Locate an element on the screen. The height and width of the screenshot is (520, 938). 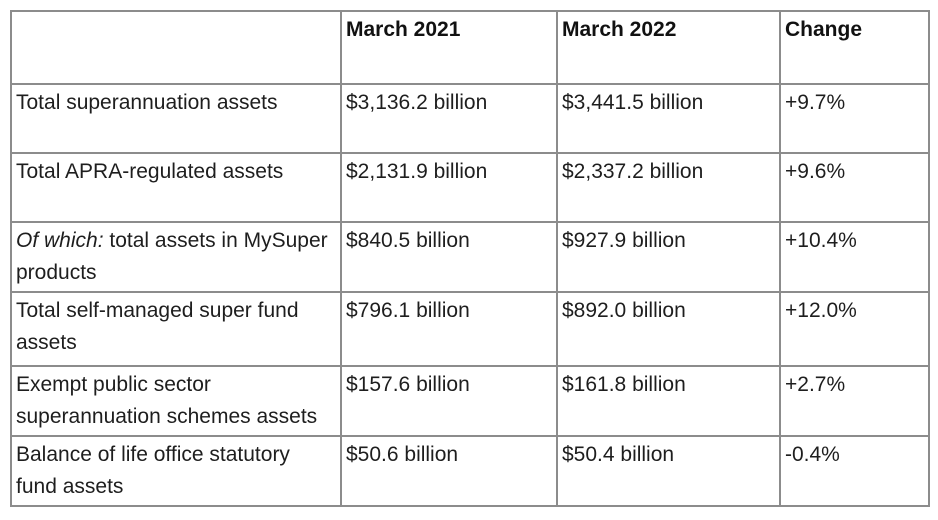
header-march-2021: March 2021 is located at coordinates (449, 47).